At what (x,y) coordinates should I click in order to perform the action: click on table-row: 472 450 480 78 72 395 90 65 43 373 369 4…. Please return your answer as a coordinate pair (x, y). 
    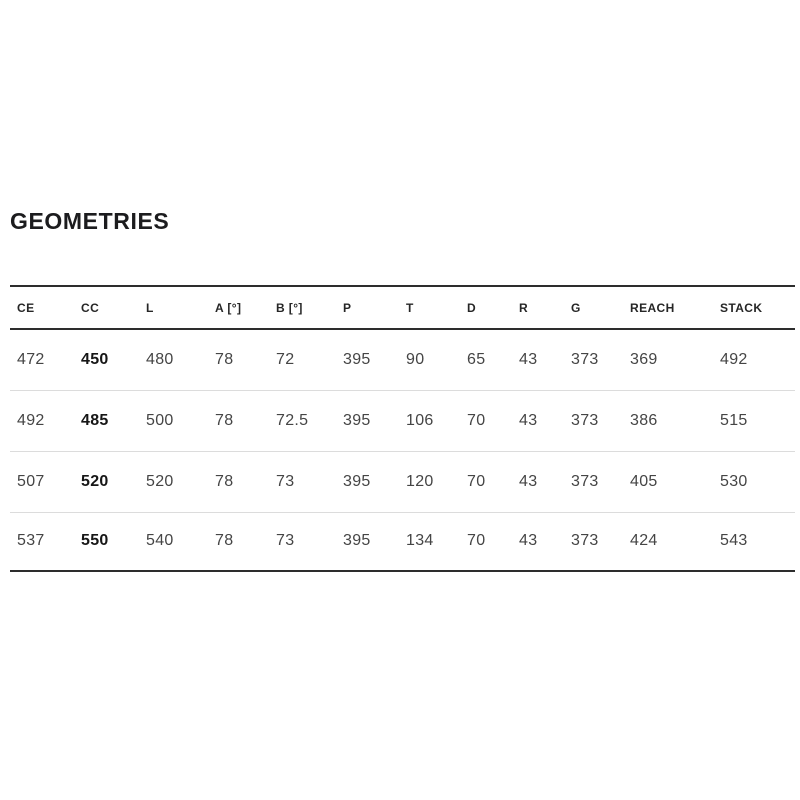
    Looking at the image, I should click on (402, 359).